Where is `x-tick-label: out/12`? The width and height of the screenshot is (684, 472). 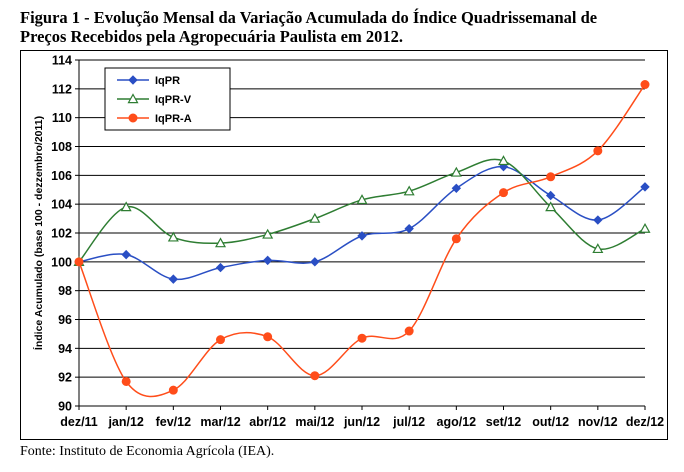 x-tick-label: out/12 is located at coordinates (550, 422).